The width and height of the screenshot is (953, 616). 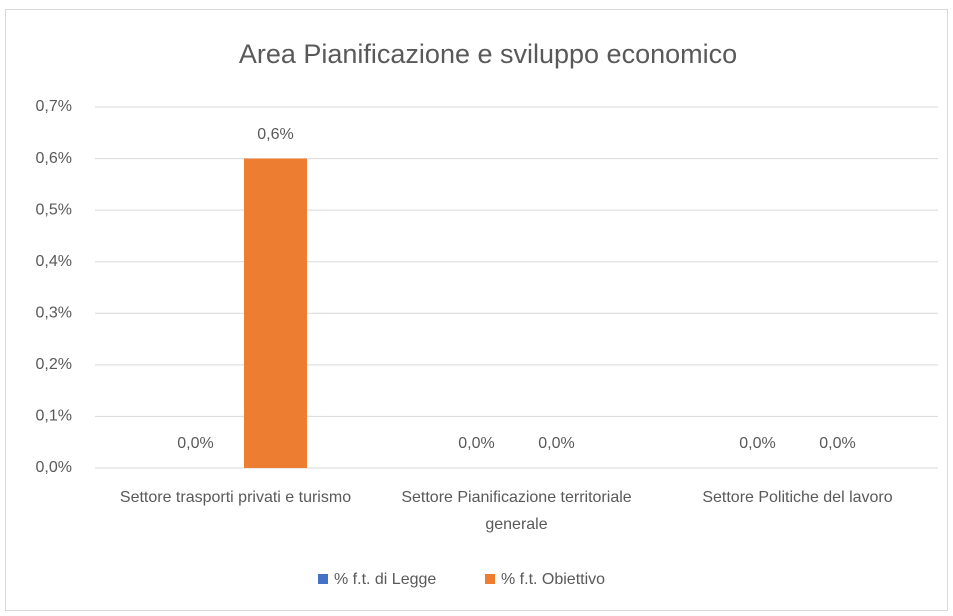 I want to click on y-tick-label: 0,0%, so click(x=54, y=467).